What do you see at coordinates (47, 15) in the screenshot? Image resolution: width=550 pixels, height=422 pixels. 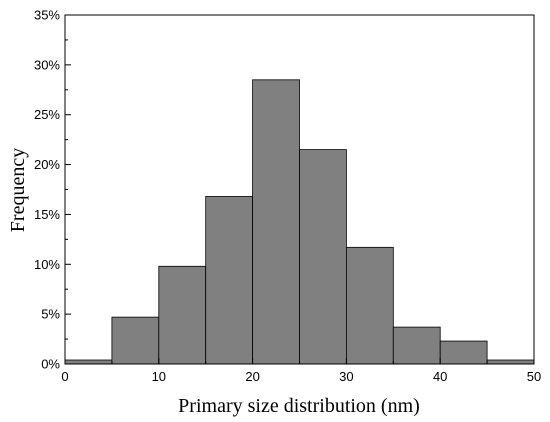 I see `y-tick-label: 35%` at bounding box center [47, 15].